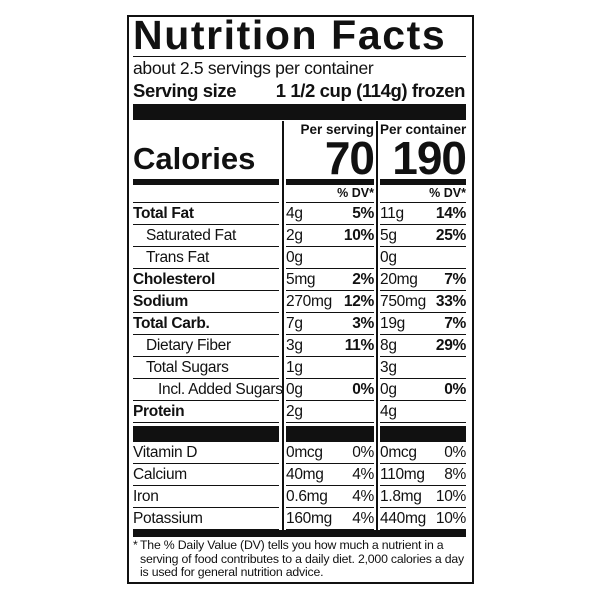 The image size is (600, 600). Describe the element at coordinates (309, 518) in the screenshot. I see `serving-amount: 160mg` at that location.